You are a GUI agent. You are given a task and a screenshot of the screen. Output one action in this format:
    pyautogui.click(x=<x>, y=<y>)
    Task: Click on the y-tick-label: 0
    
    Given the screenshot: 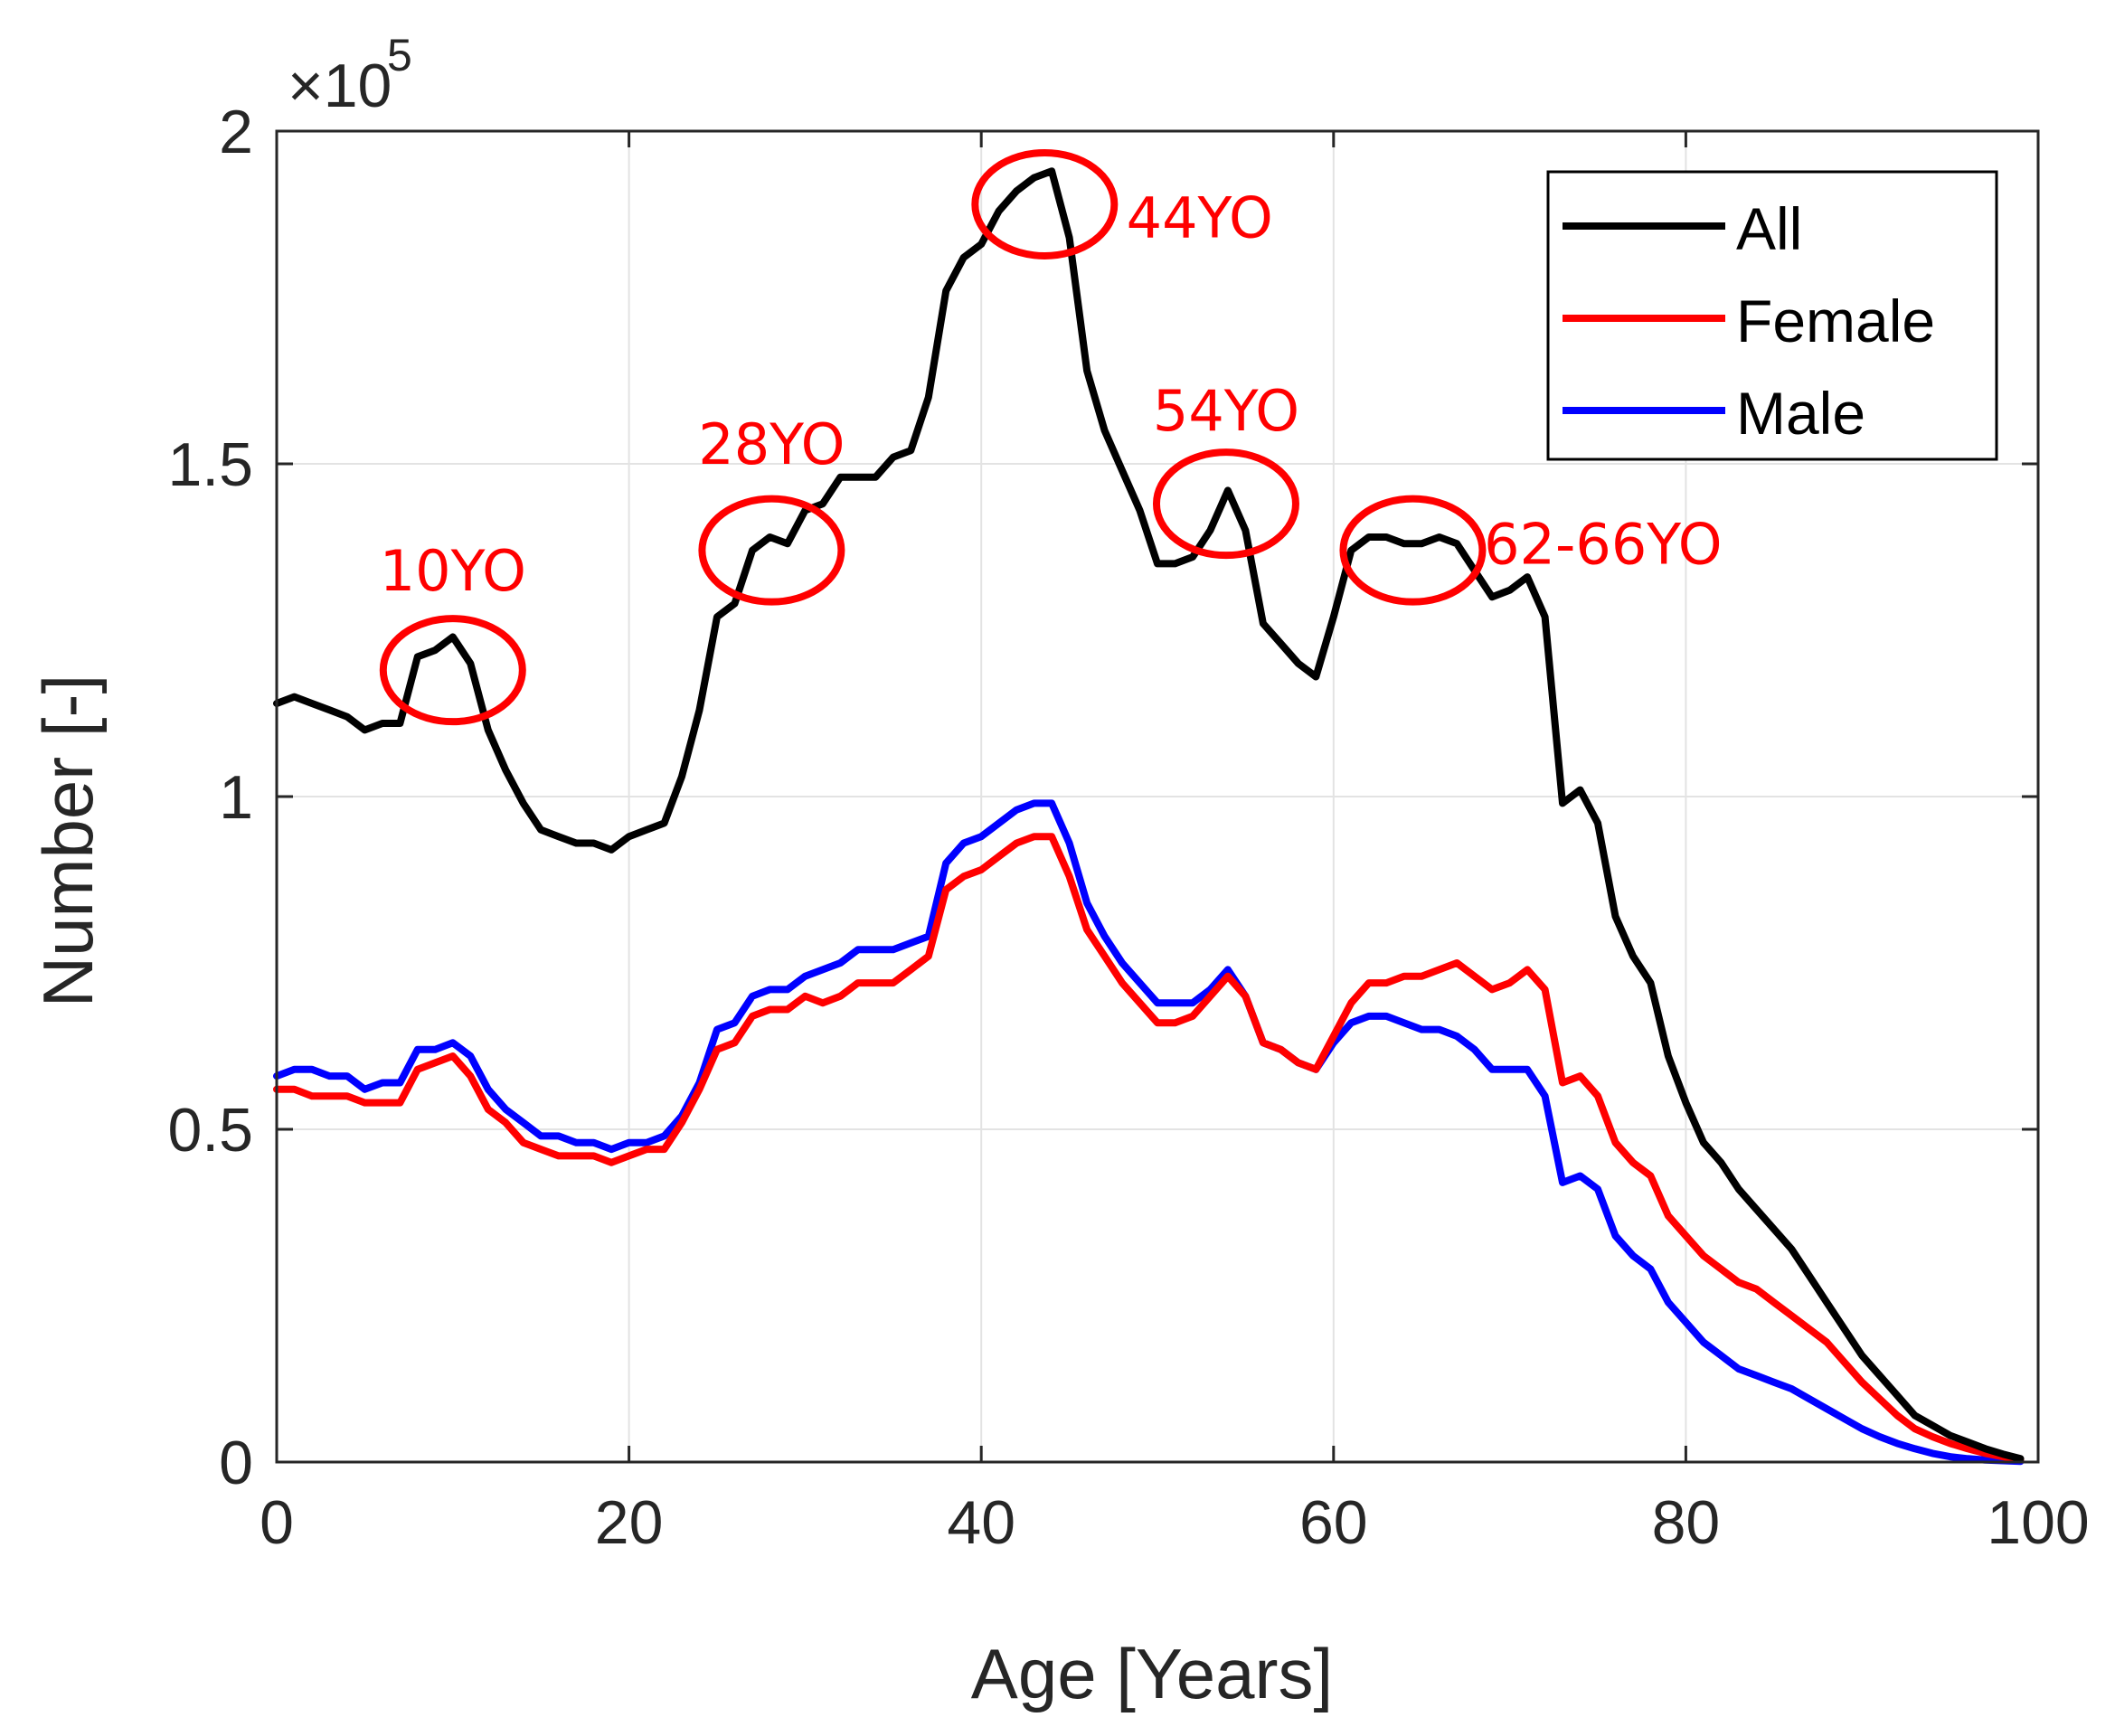 What is the action you would take?
    pyautogui.click(x=236, y=1463)
    